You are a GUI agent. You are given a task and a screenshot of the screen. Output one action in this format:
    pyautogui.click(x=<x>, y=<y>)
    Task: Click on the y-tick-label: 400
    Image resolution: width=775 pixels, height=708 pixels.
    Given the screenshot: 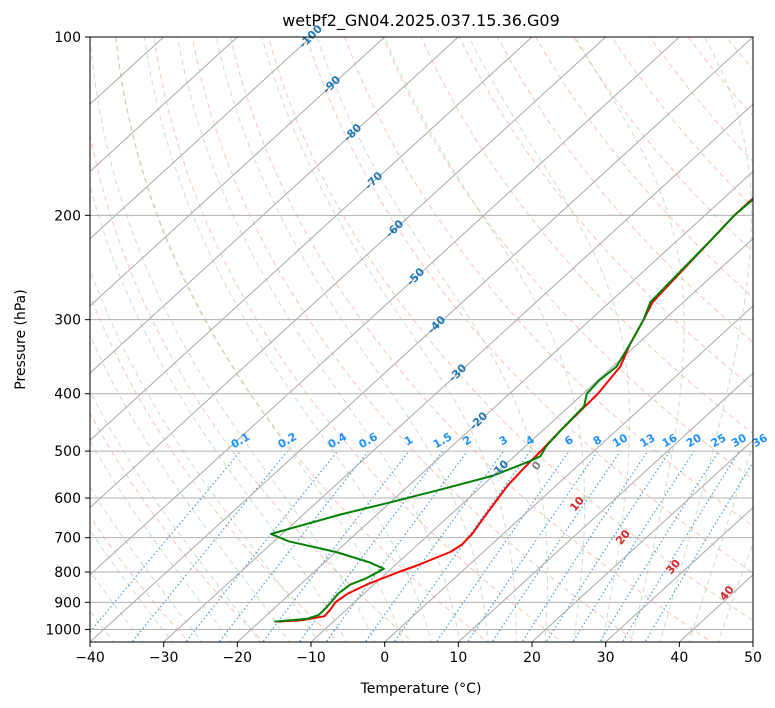 What is the action you would take?
    pyautogui.click(x=67, y=395)
    